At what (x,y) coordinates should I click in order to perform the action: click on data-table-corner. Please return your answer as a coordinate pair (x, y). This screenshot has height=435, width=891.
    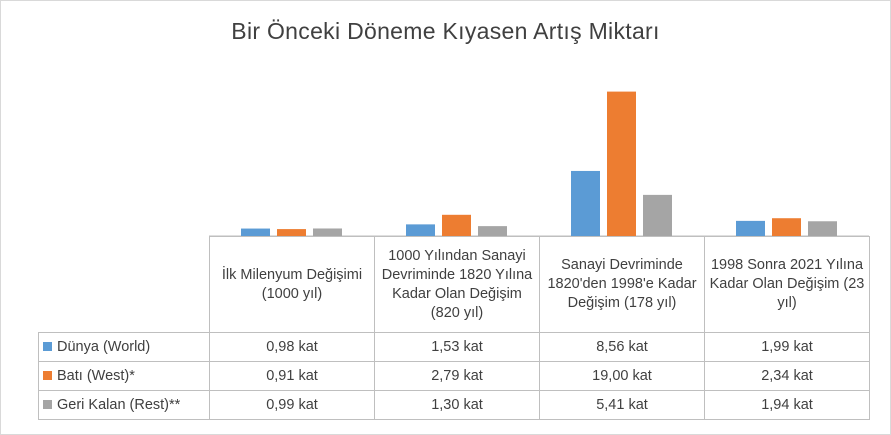
    Looking at the image, I should click on (124, 284).